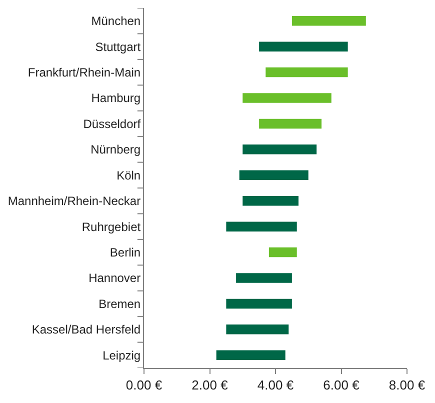 Image resolution: width=435 pixels, height=403 pixels. Describe the element at coordinates (115, 149) in the screenshot. I see `y-tick-label: Nürnberg` at that location.